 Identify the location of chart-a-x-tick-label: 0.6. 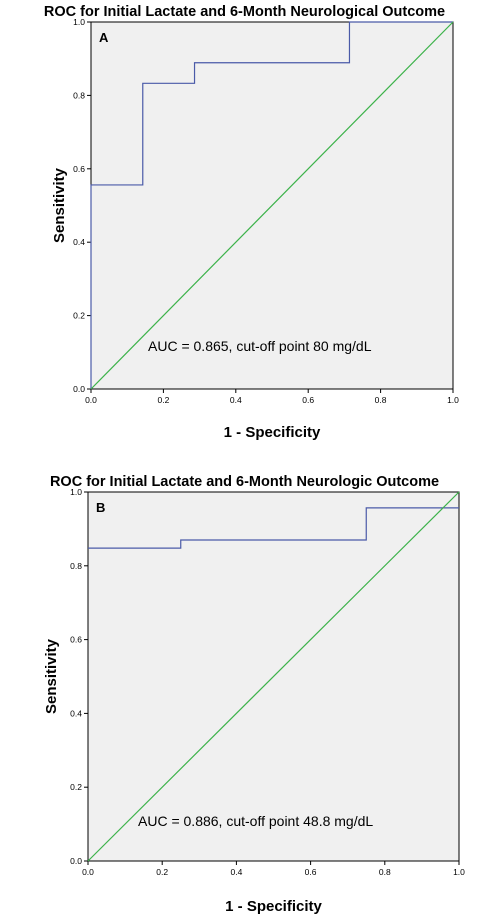
(308, 400).